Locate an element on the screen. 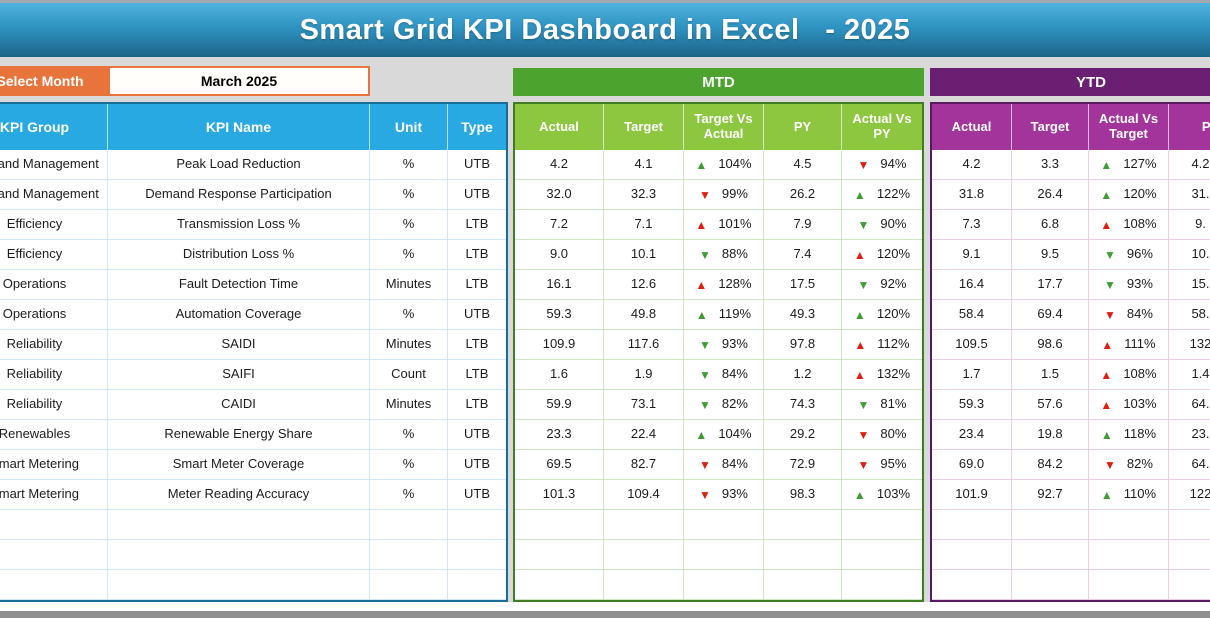 Image resolution: width=1210 pixels, height=618 pixels. col-header-ytd-actual: Actual is located at coordinates (972, 127).